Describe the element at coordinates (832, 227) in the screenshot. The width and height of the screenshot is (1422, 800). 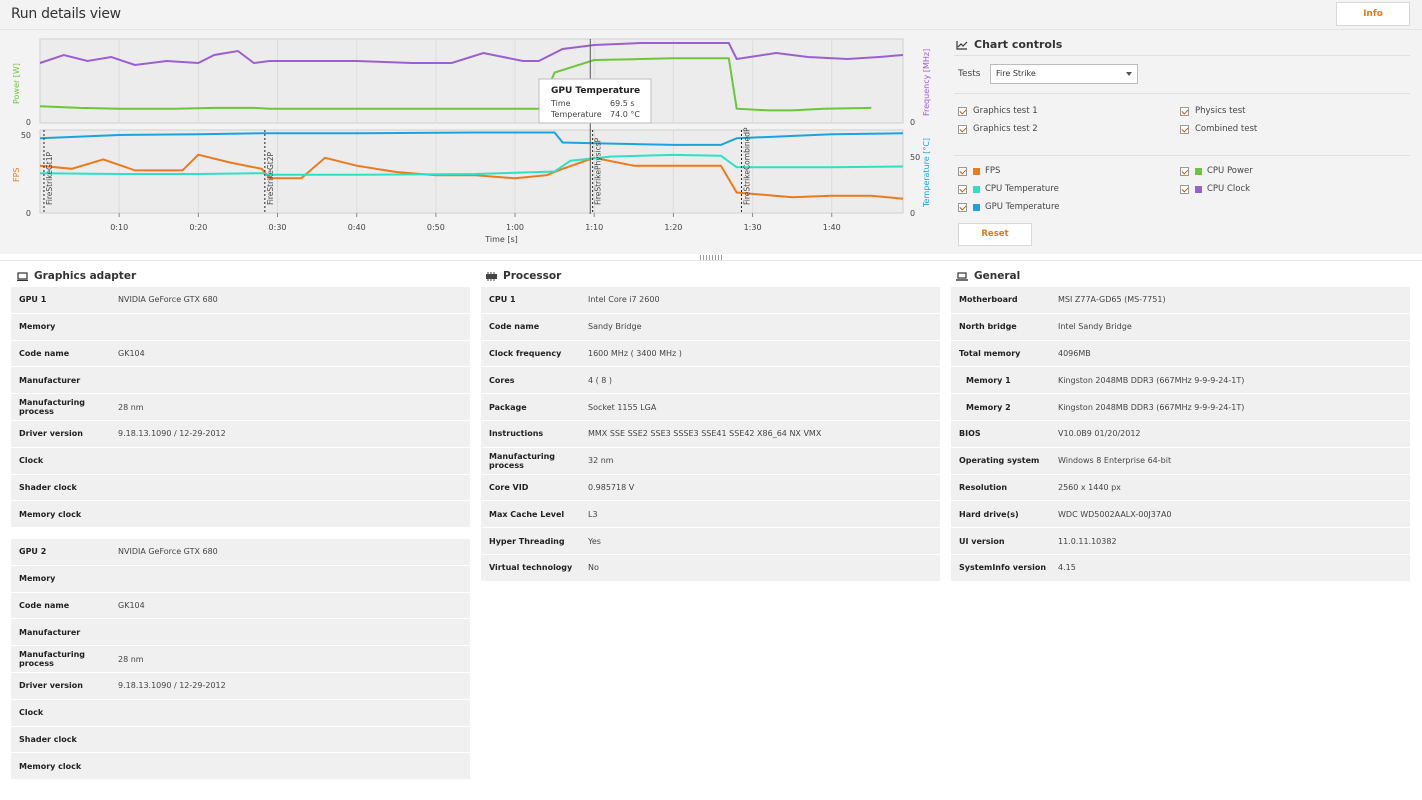
I see `x-tick-label: 1:40` at that location.